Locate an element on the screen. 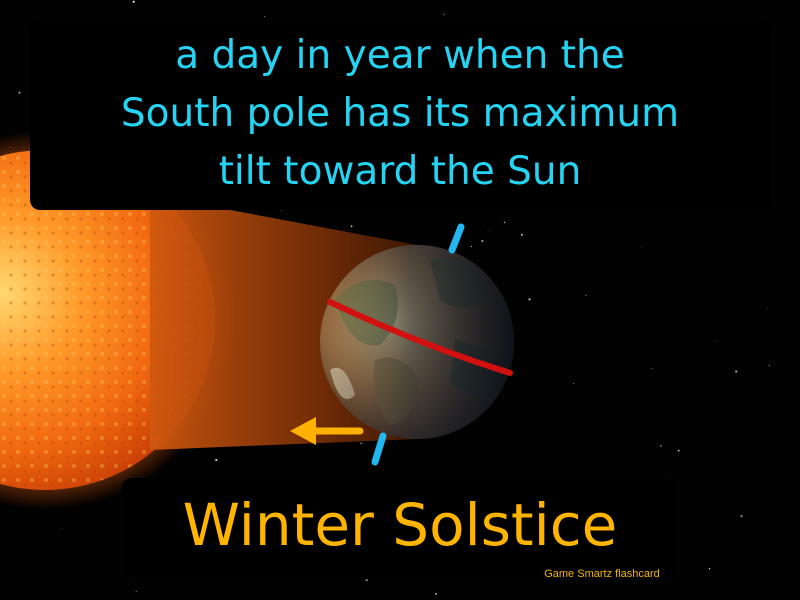 This screenshot has width=800, height=600. earth-axis-north-icon is located at coordinates (456, 238).